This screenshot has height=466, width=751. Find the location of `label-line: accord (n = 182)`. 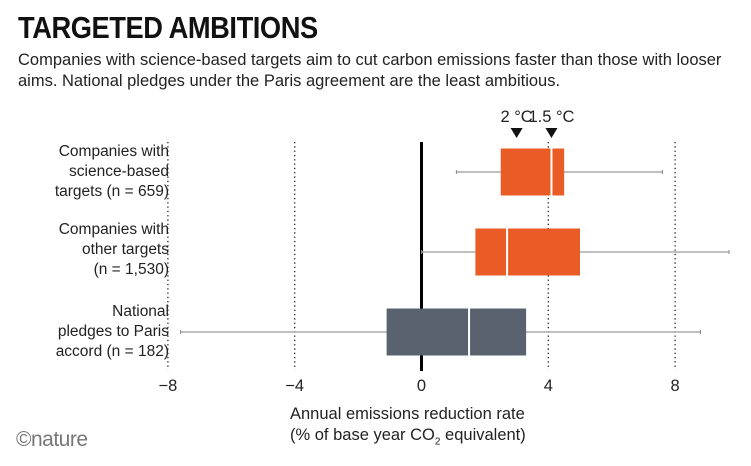

label-line: accord (n = 182) is located at coordinates (112, 351).